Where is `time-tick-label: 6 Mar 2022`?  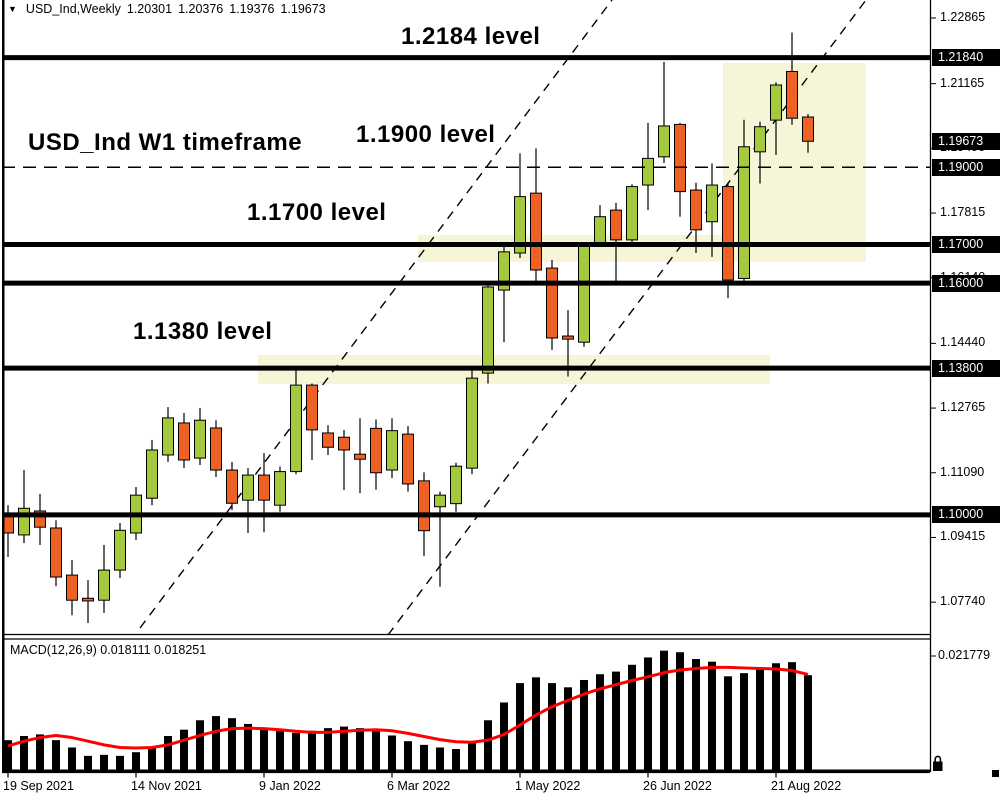 time-tick-label: 6 Mar 2022 is located at coordinates (419, 786).